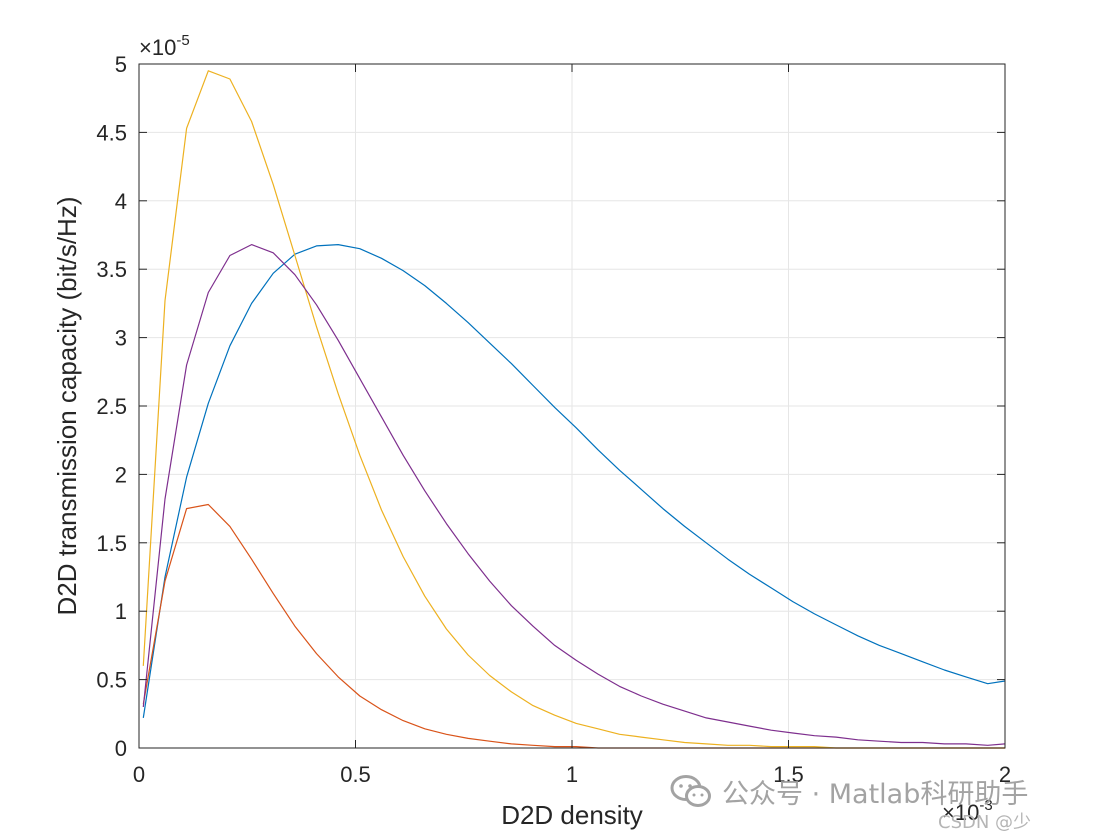 The height and width of the screenshot is (837, 1109). What do you see at coordinates (875, 794) in the screenshot?
I see `watermark-text: 公众号 · Matlab科研助手` at bounding box center [875, 794].